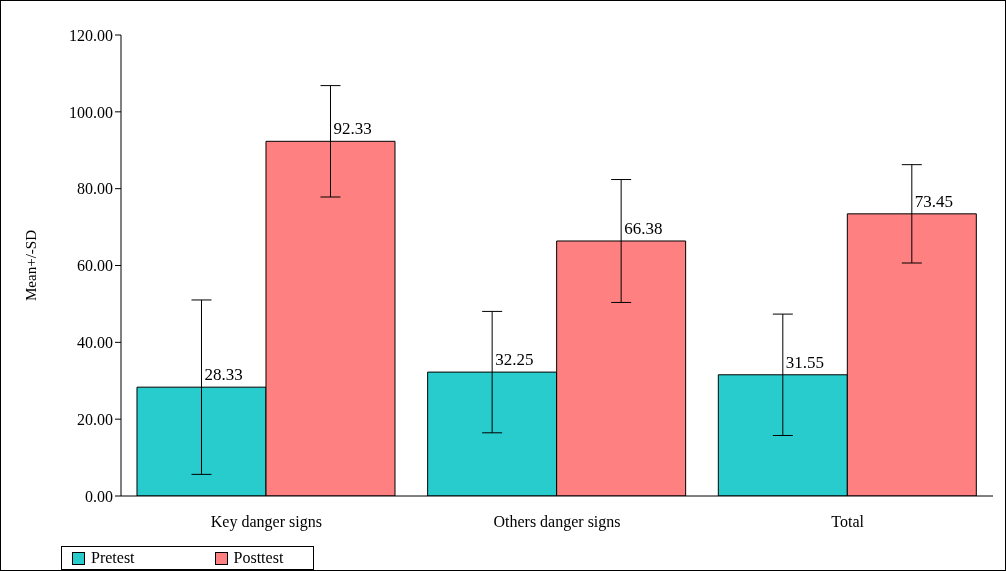 This screenshot has height=571, width=1006. Describe the element at coordinates (643, 228) in the screenshot. I see `data-label: 66.38` at that location.